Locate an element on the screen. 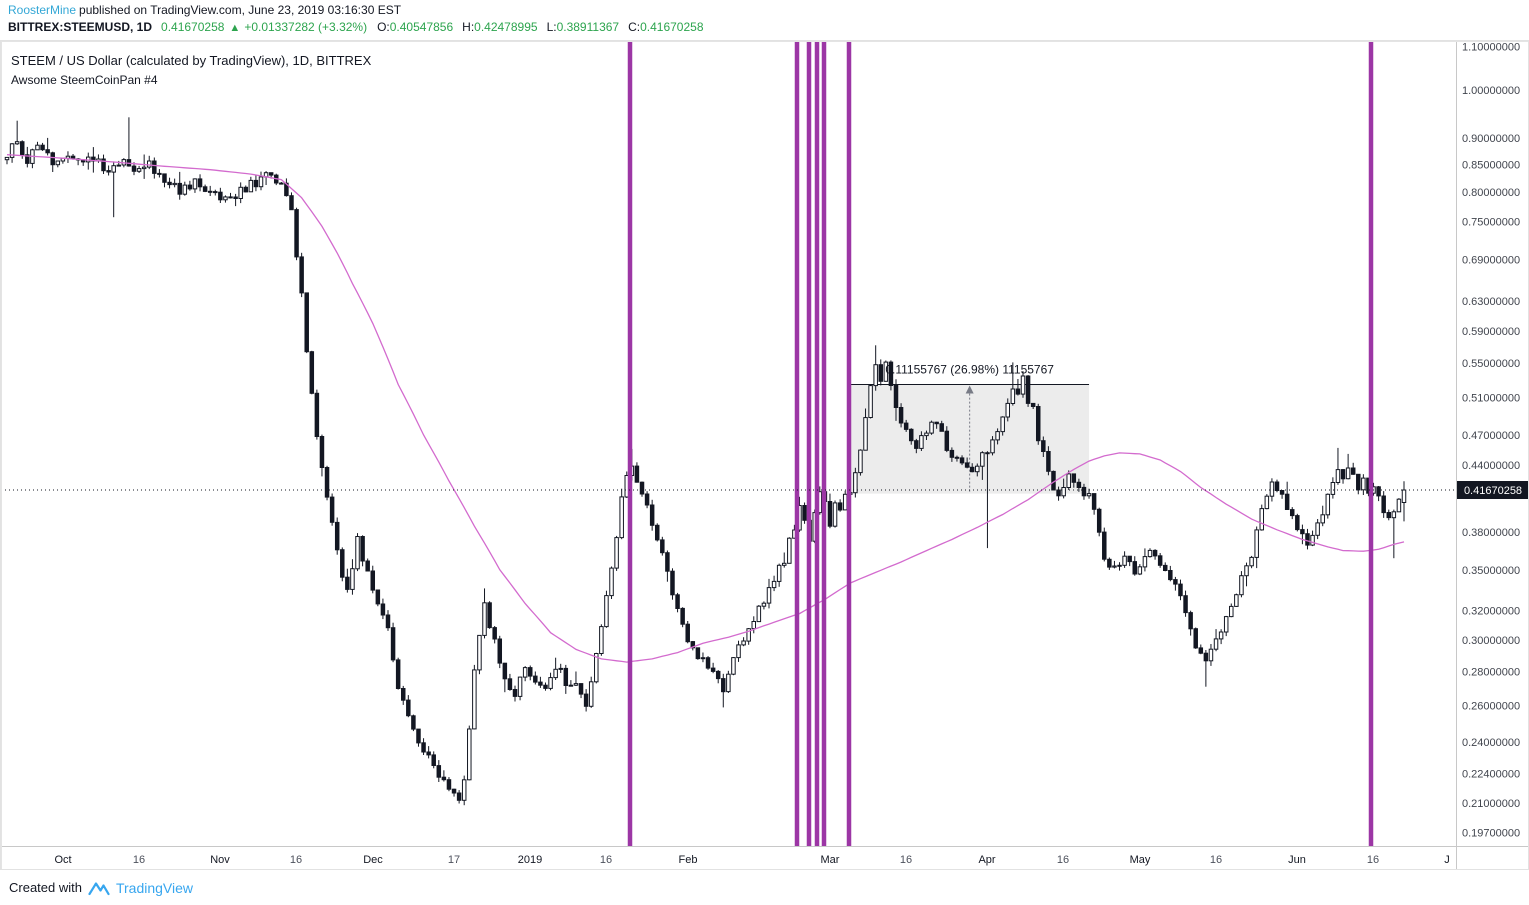  last-price: 0.41670258 is located at coordinates (193, 27).